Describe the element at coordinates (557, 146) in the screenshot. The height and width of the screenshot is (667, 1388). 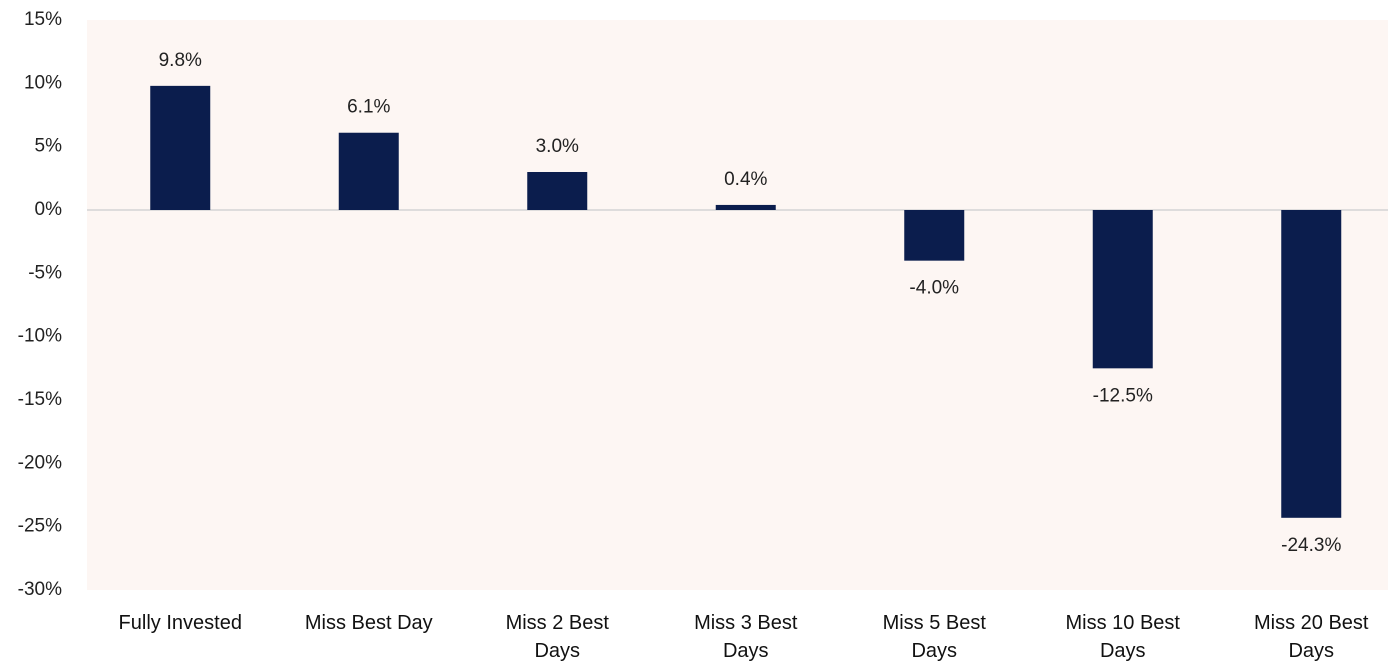
I see `value-label: 3.0%` at that location.